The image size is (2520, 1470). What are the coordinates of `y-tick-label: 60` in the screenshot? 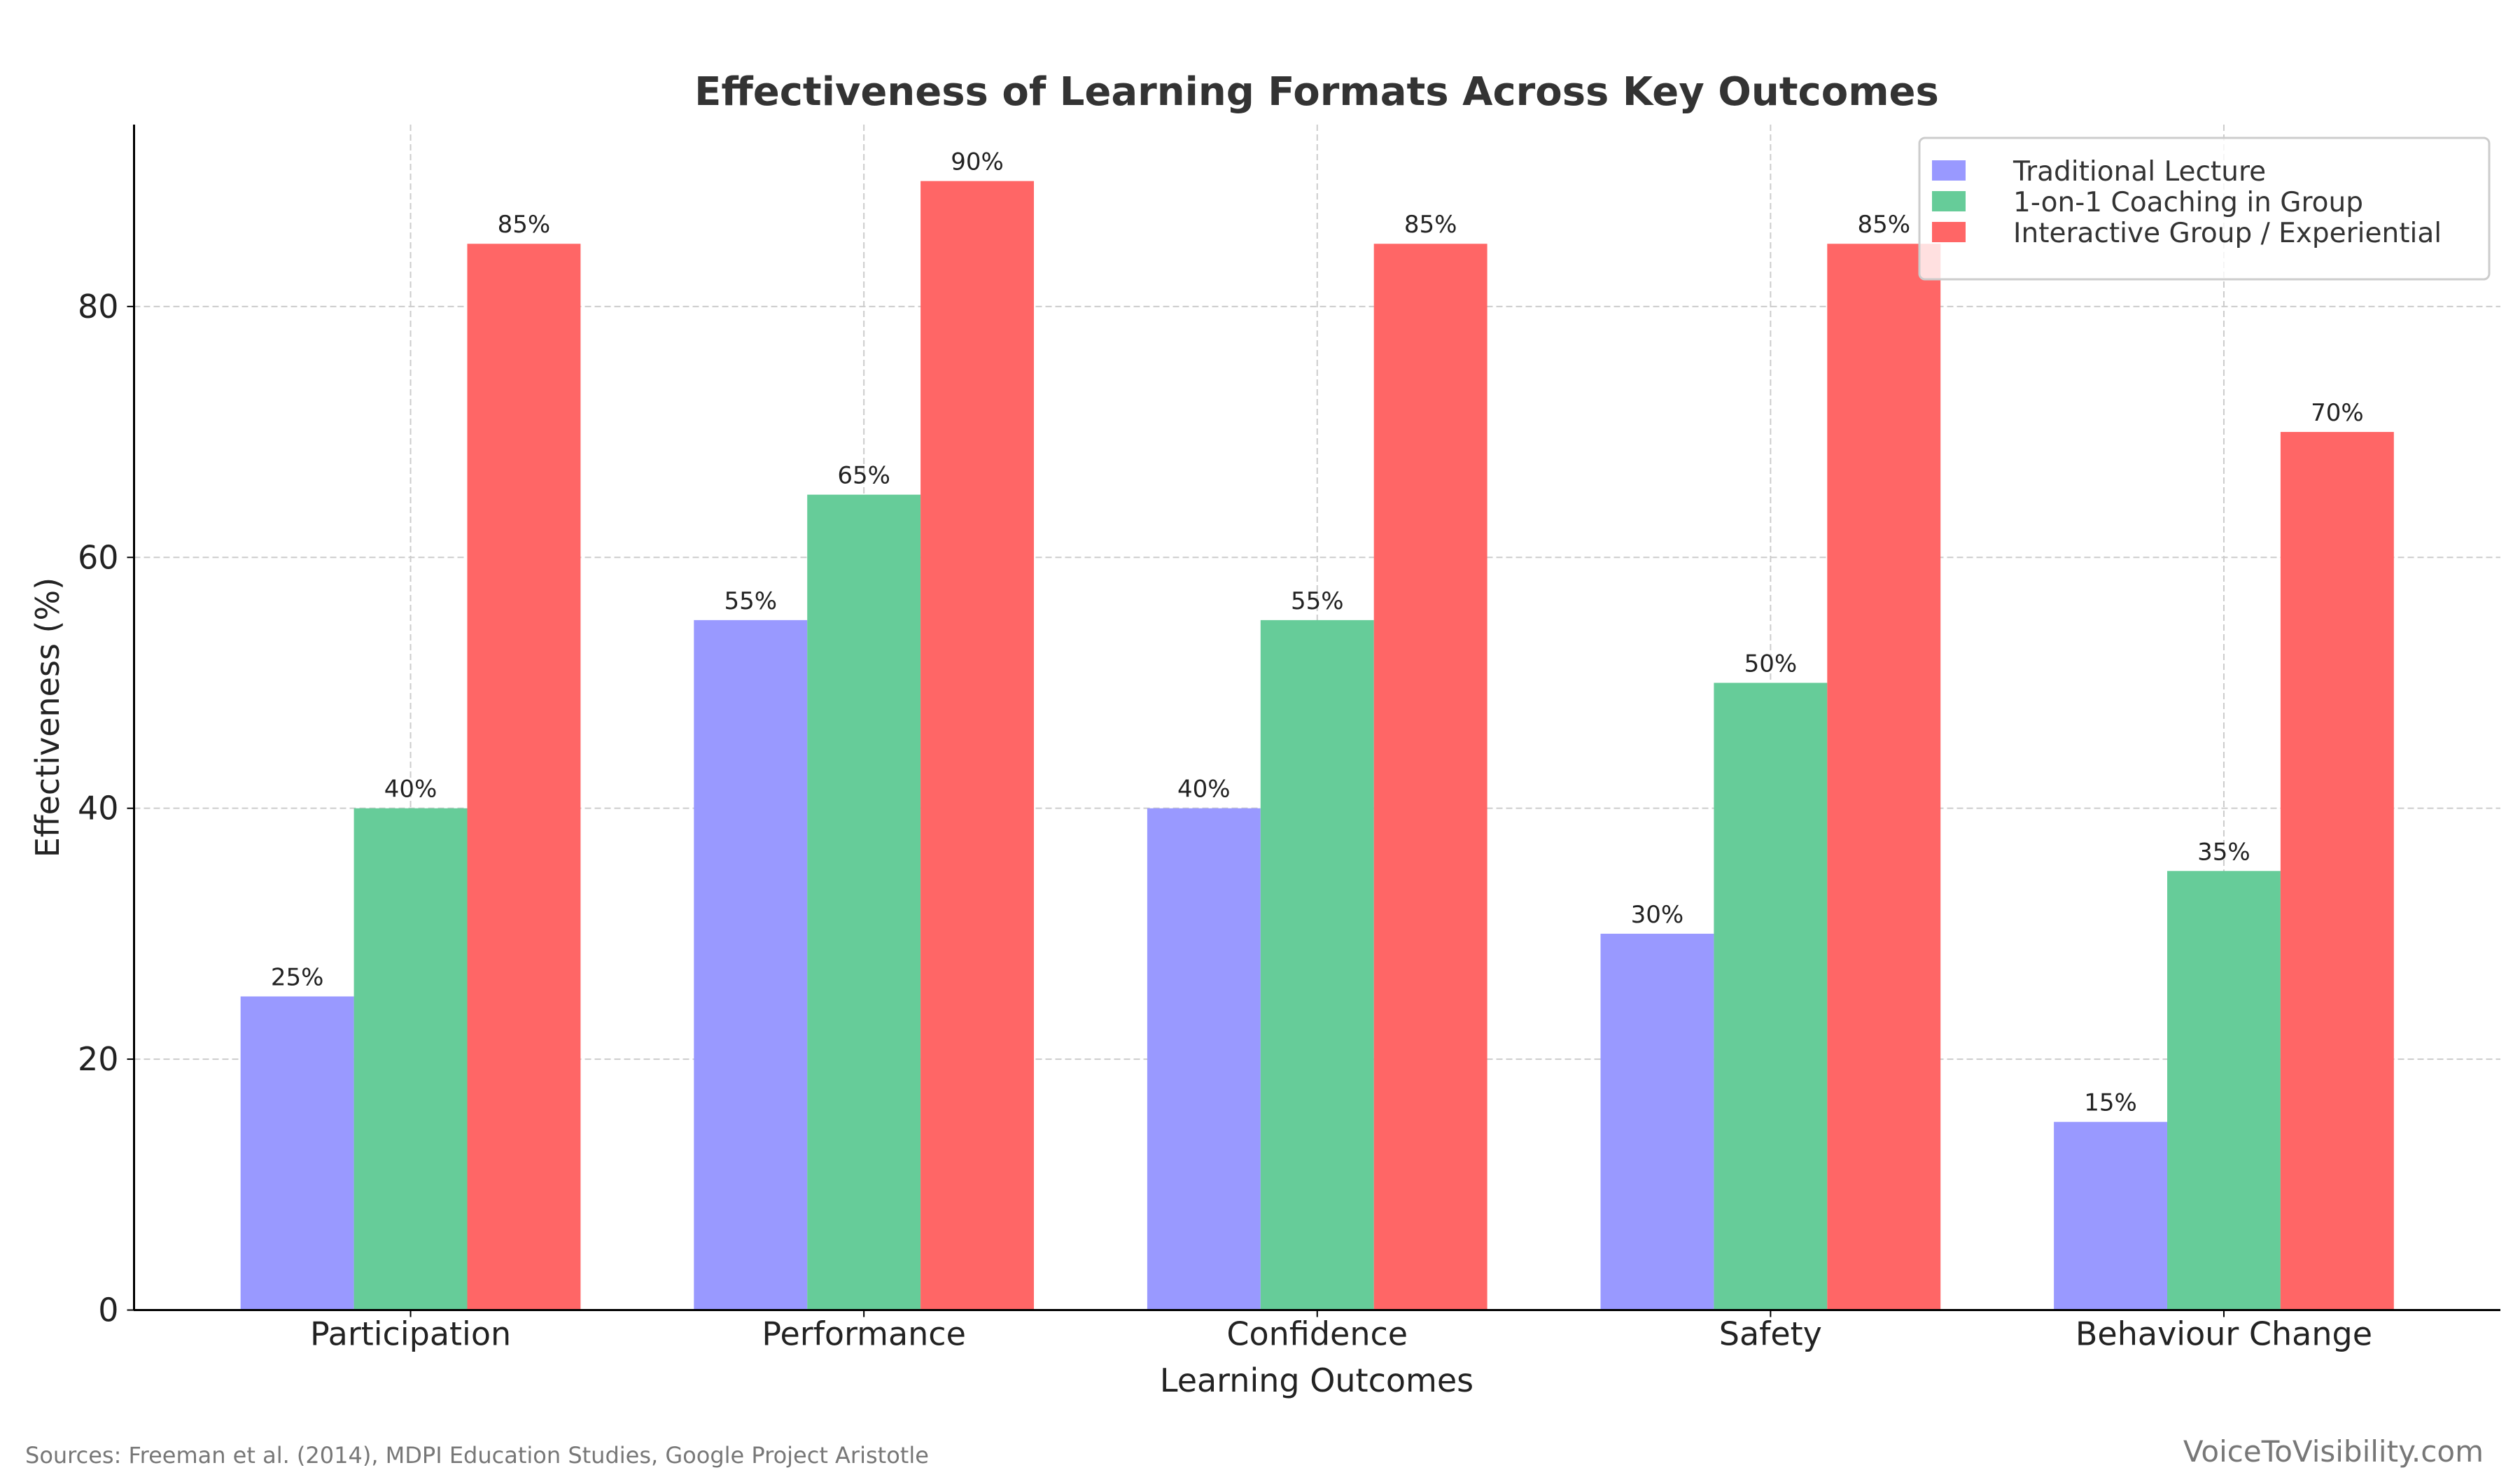 It's located at (98, 557).